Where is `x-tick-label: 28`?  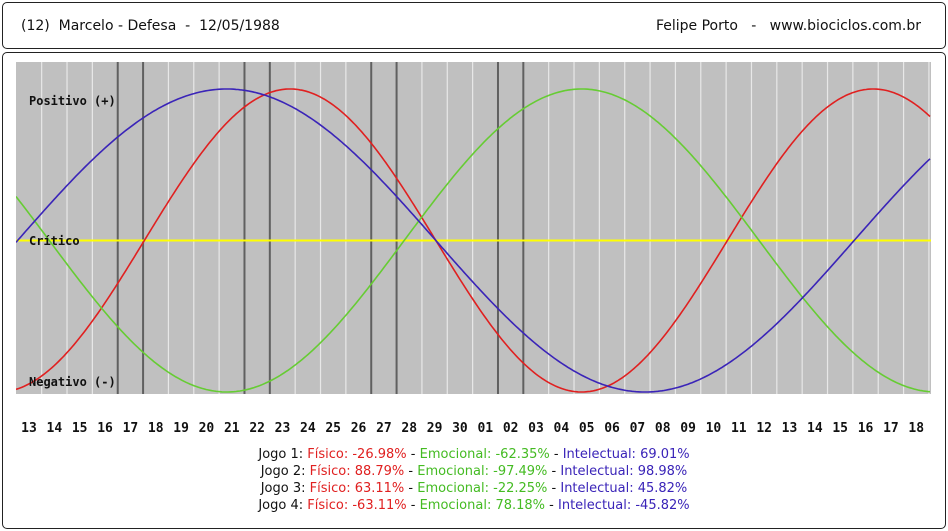 x-tick-label: 28 is located at coordinates (409, 428).